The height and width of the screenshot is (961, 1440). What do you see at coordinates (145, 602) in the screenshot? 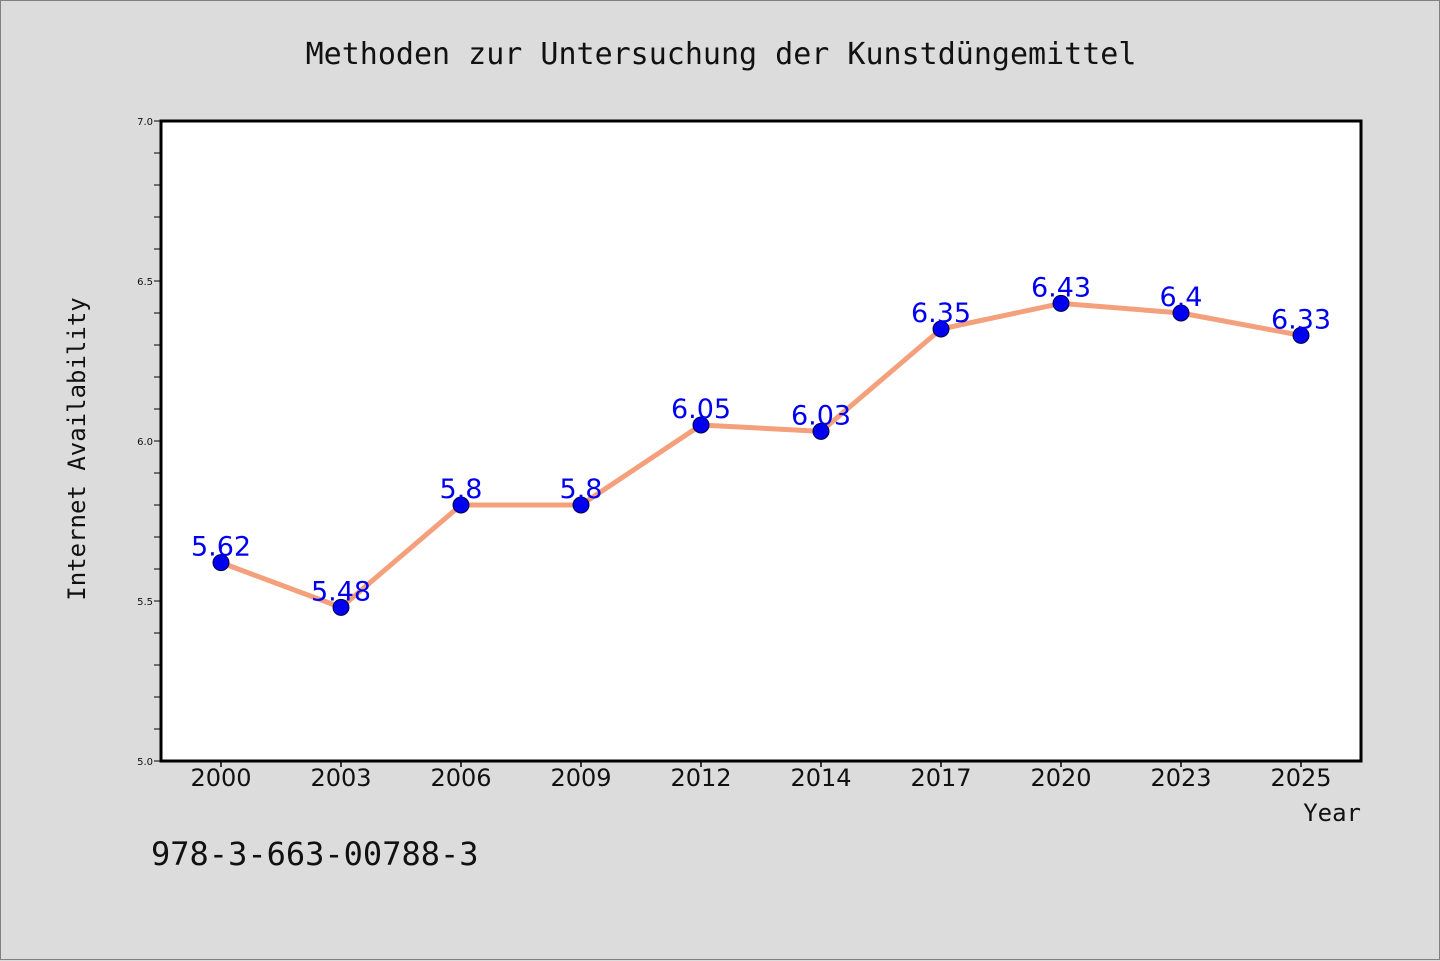
I see `y-tick-label: 5.5` at bounding box center [145, 602].